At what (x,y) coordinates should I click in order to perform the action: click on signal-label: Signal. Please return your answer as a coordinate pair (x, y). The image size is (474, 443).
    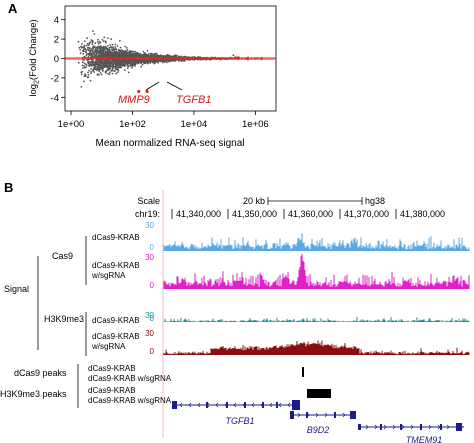
    Looking at the image, I should click on (16, 289).